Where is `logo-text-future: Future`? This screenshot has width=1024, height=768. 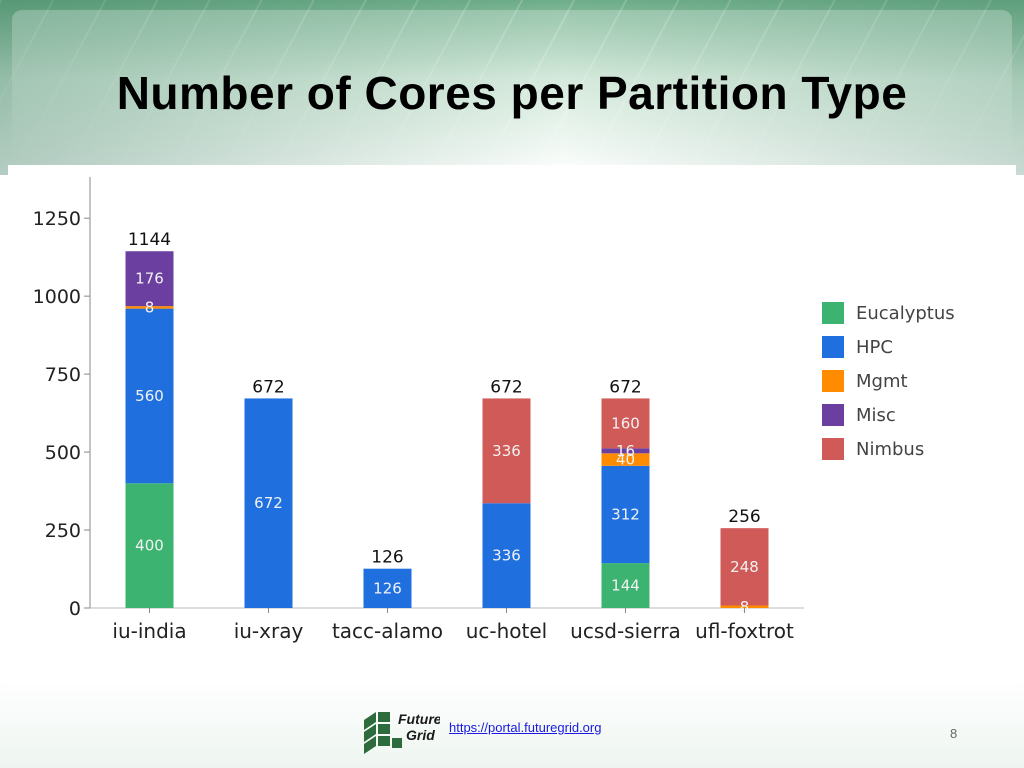 logo-text-future: Future is located at coordinates (419, 719).